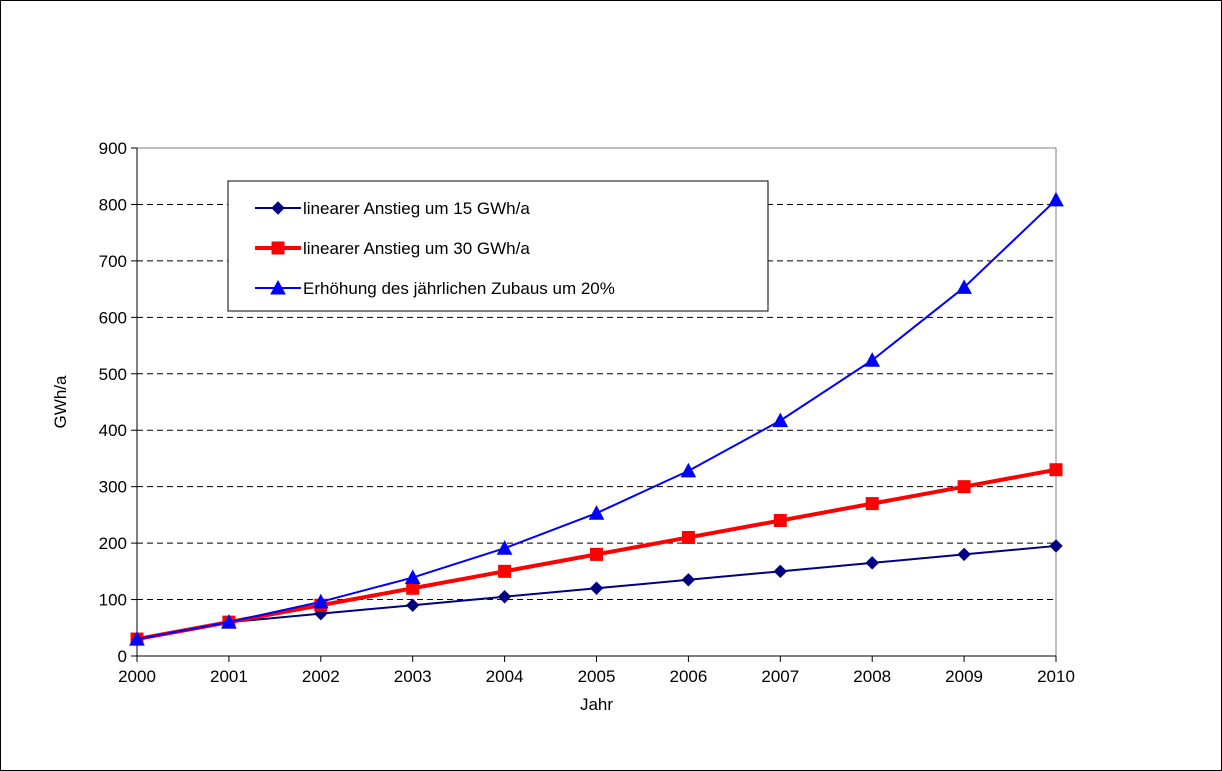  What do you see at coordinates (459, 288) in the screenshot?
I see `legend-label: Erhöhung des jährlichen Zubaus um 20%` at bounding box center [459, 288].